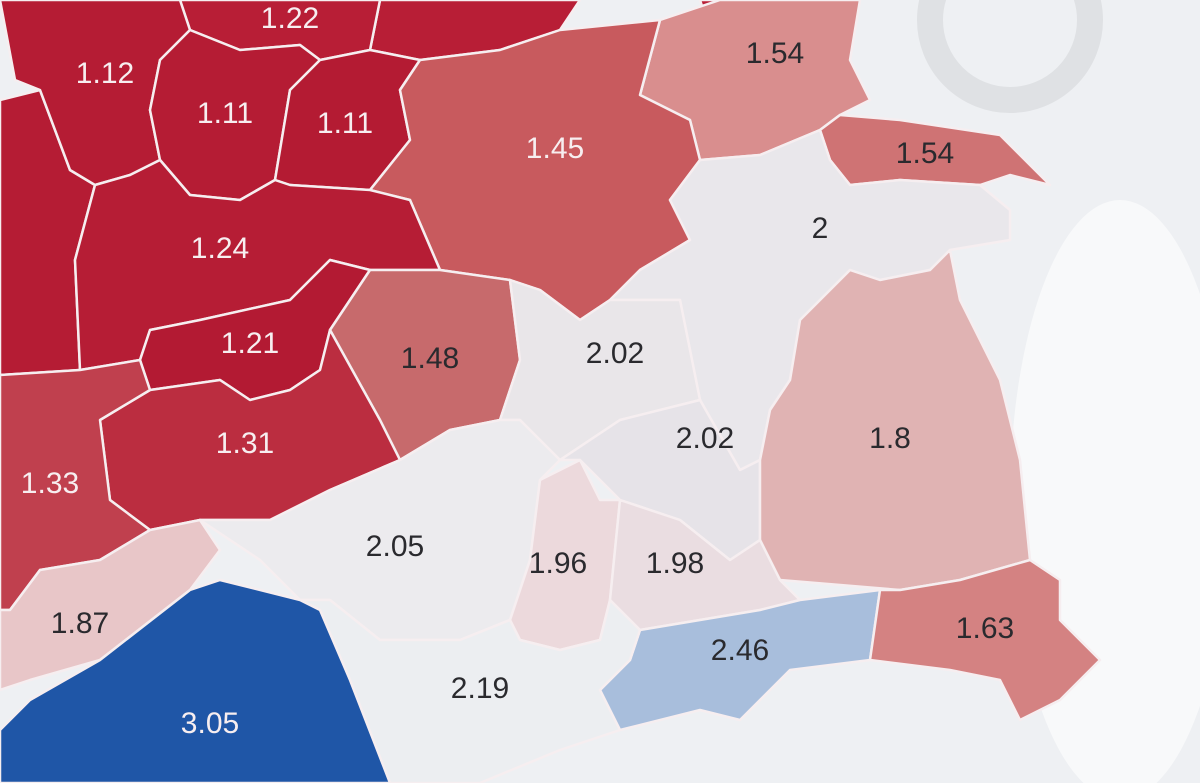 This screenshot has height=783, width=1200. What do you see at coordinates (430, 358) in the screenshot?
I see `region-label: 1.48` at bounding box center [430, 358].